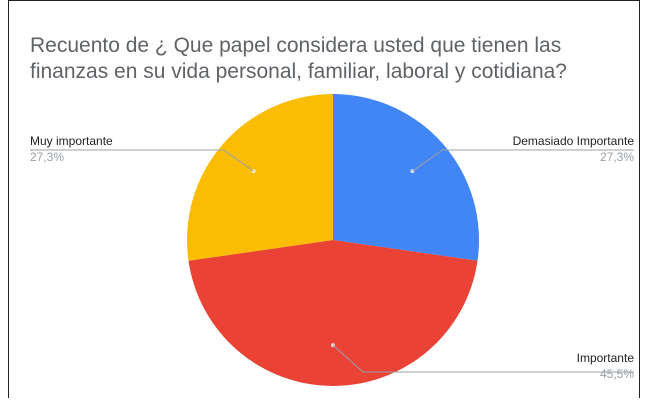  I want to click on slice-label: Demasiado Importante, so click(574, 141).